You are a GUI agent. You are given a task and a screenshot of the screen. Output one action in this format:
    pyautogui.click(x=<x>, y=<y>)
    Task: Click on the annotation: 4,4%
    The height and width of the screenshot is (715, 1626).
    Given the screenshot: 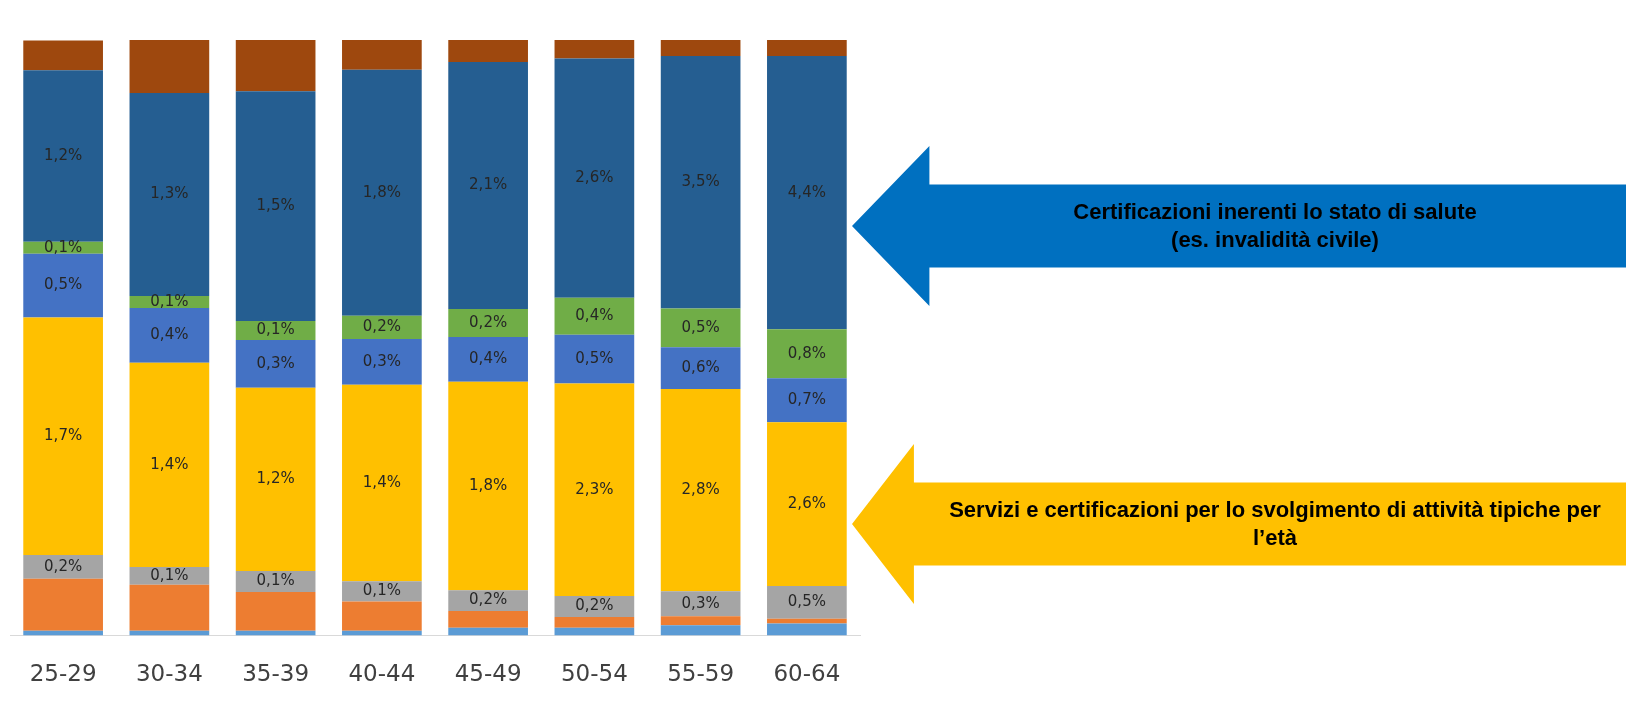 What is the action you would take?
    pyautogui.click(x=806, y=191)
    